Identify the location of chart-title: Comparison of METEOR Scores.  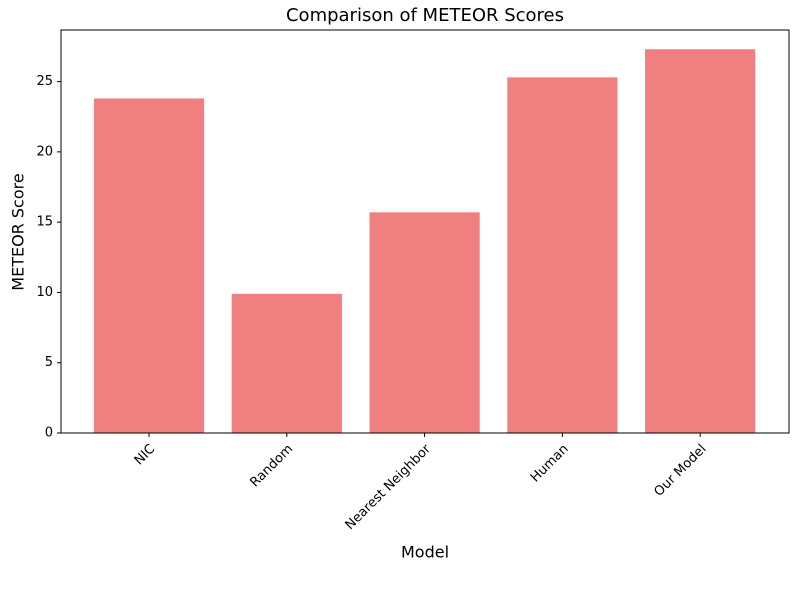
(425, 15).